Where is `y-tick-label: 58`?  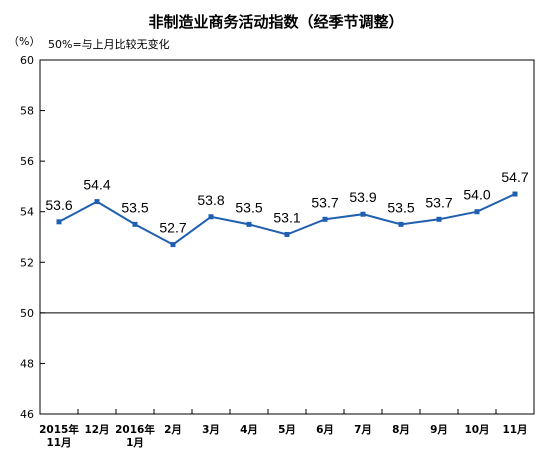
y-tick-label: 58 is located at coordinates (27, 111).